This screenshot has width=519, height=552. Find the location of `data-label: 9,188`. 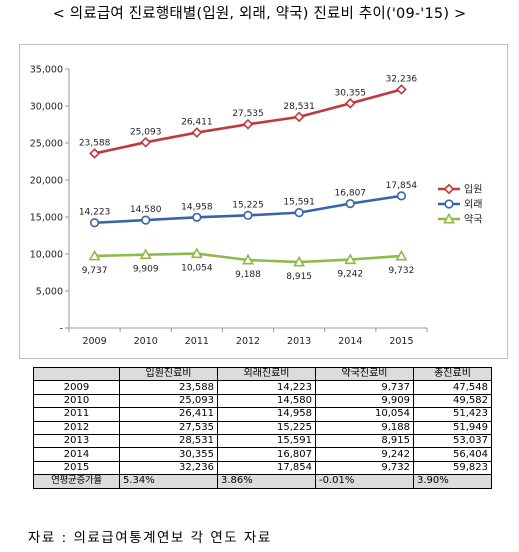

data-label: 9,188 is located at coordinates (248, 275).